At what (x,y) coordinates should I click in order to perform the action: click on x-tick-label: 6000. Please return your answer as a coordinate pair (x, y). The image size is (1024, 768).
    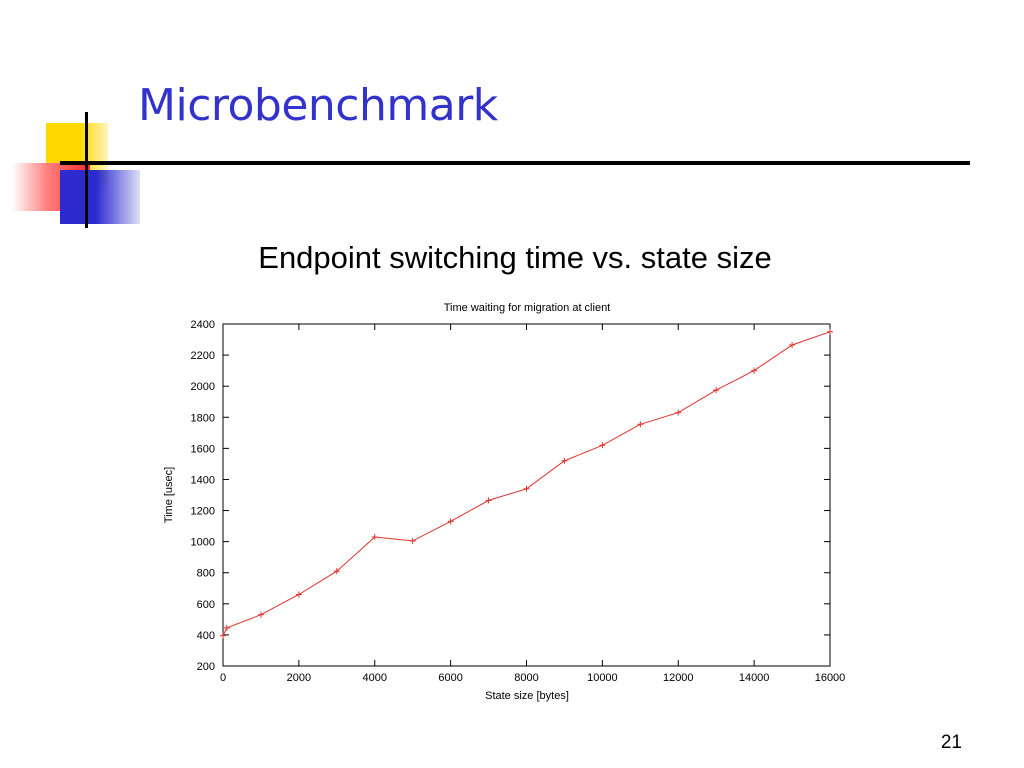
    Looking at the image, I should click on (450, 678).